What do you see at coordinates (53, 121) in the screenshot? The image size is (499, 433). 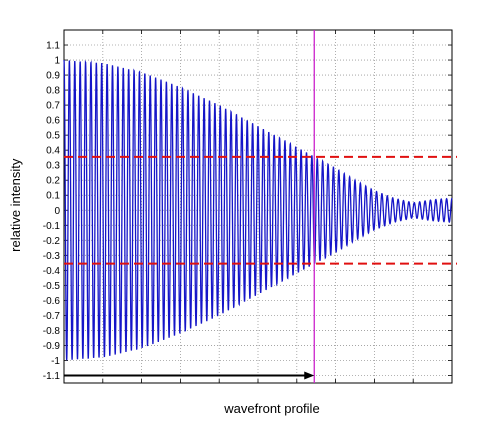 I see `y-tick-label: 0.6` at bounding box center [53, 121].